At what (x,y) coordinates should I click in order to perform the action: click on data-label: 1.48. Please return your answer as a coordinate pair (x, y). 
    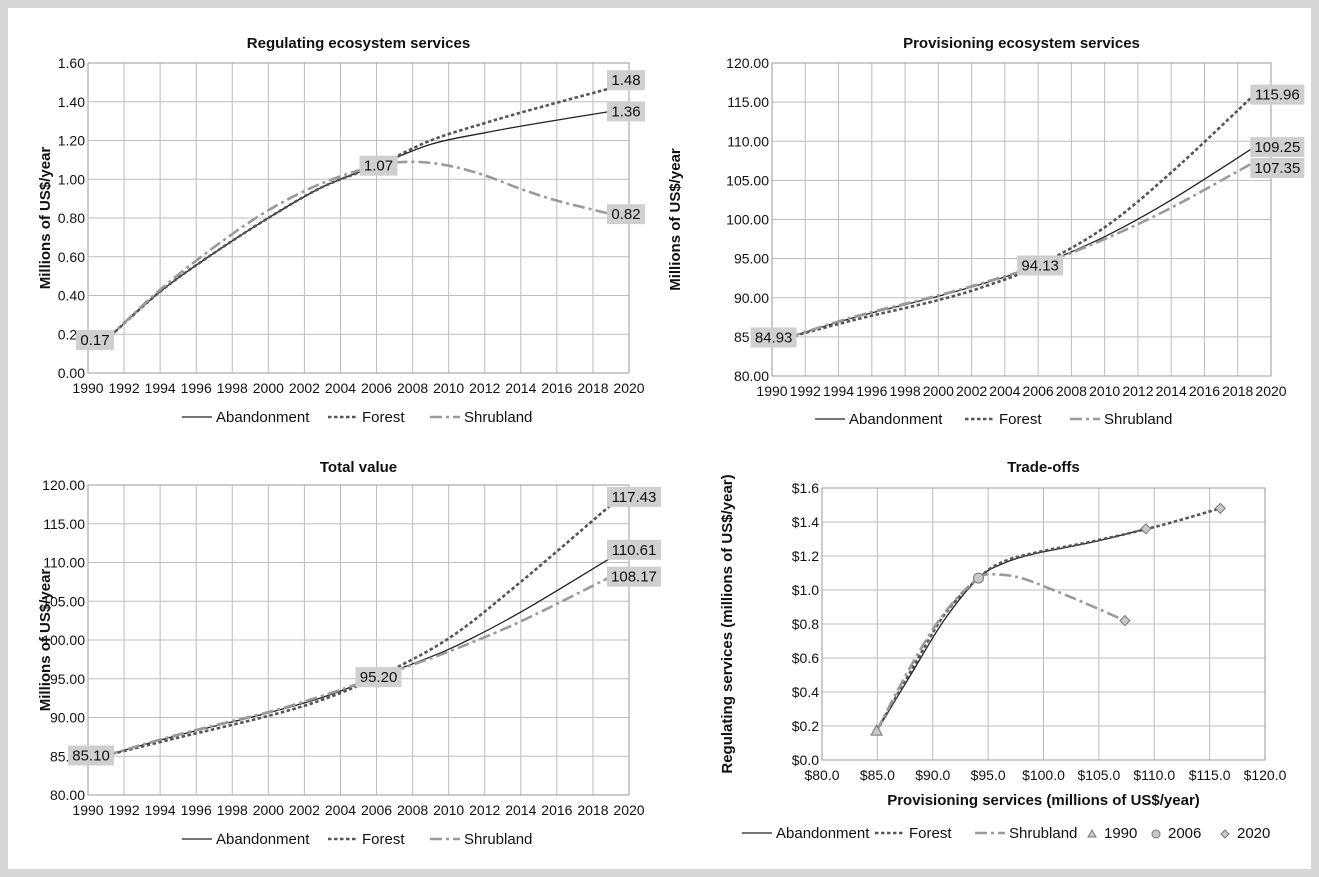
    Looking at the image, I should click on (625, 80).